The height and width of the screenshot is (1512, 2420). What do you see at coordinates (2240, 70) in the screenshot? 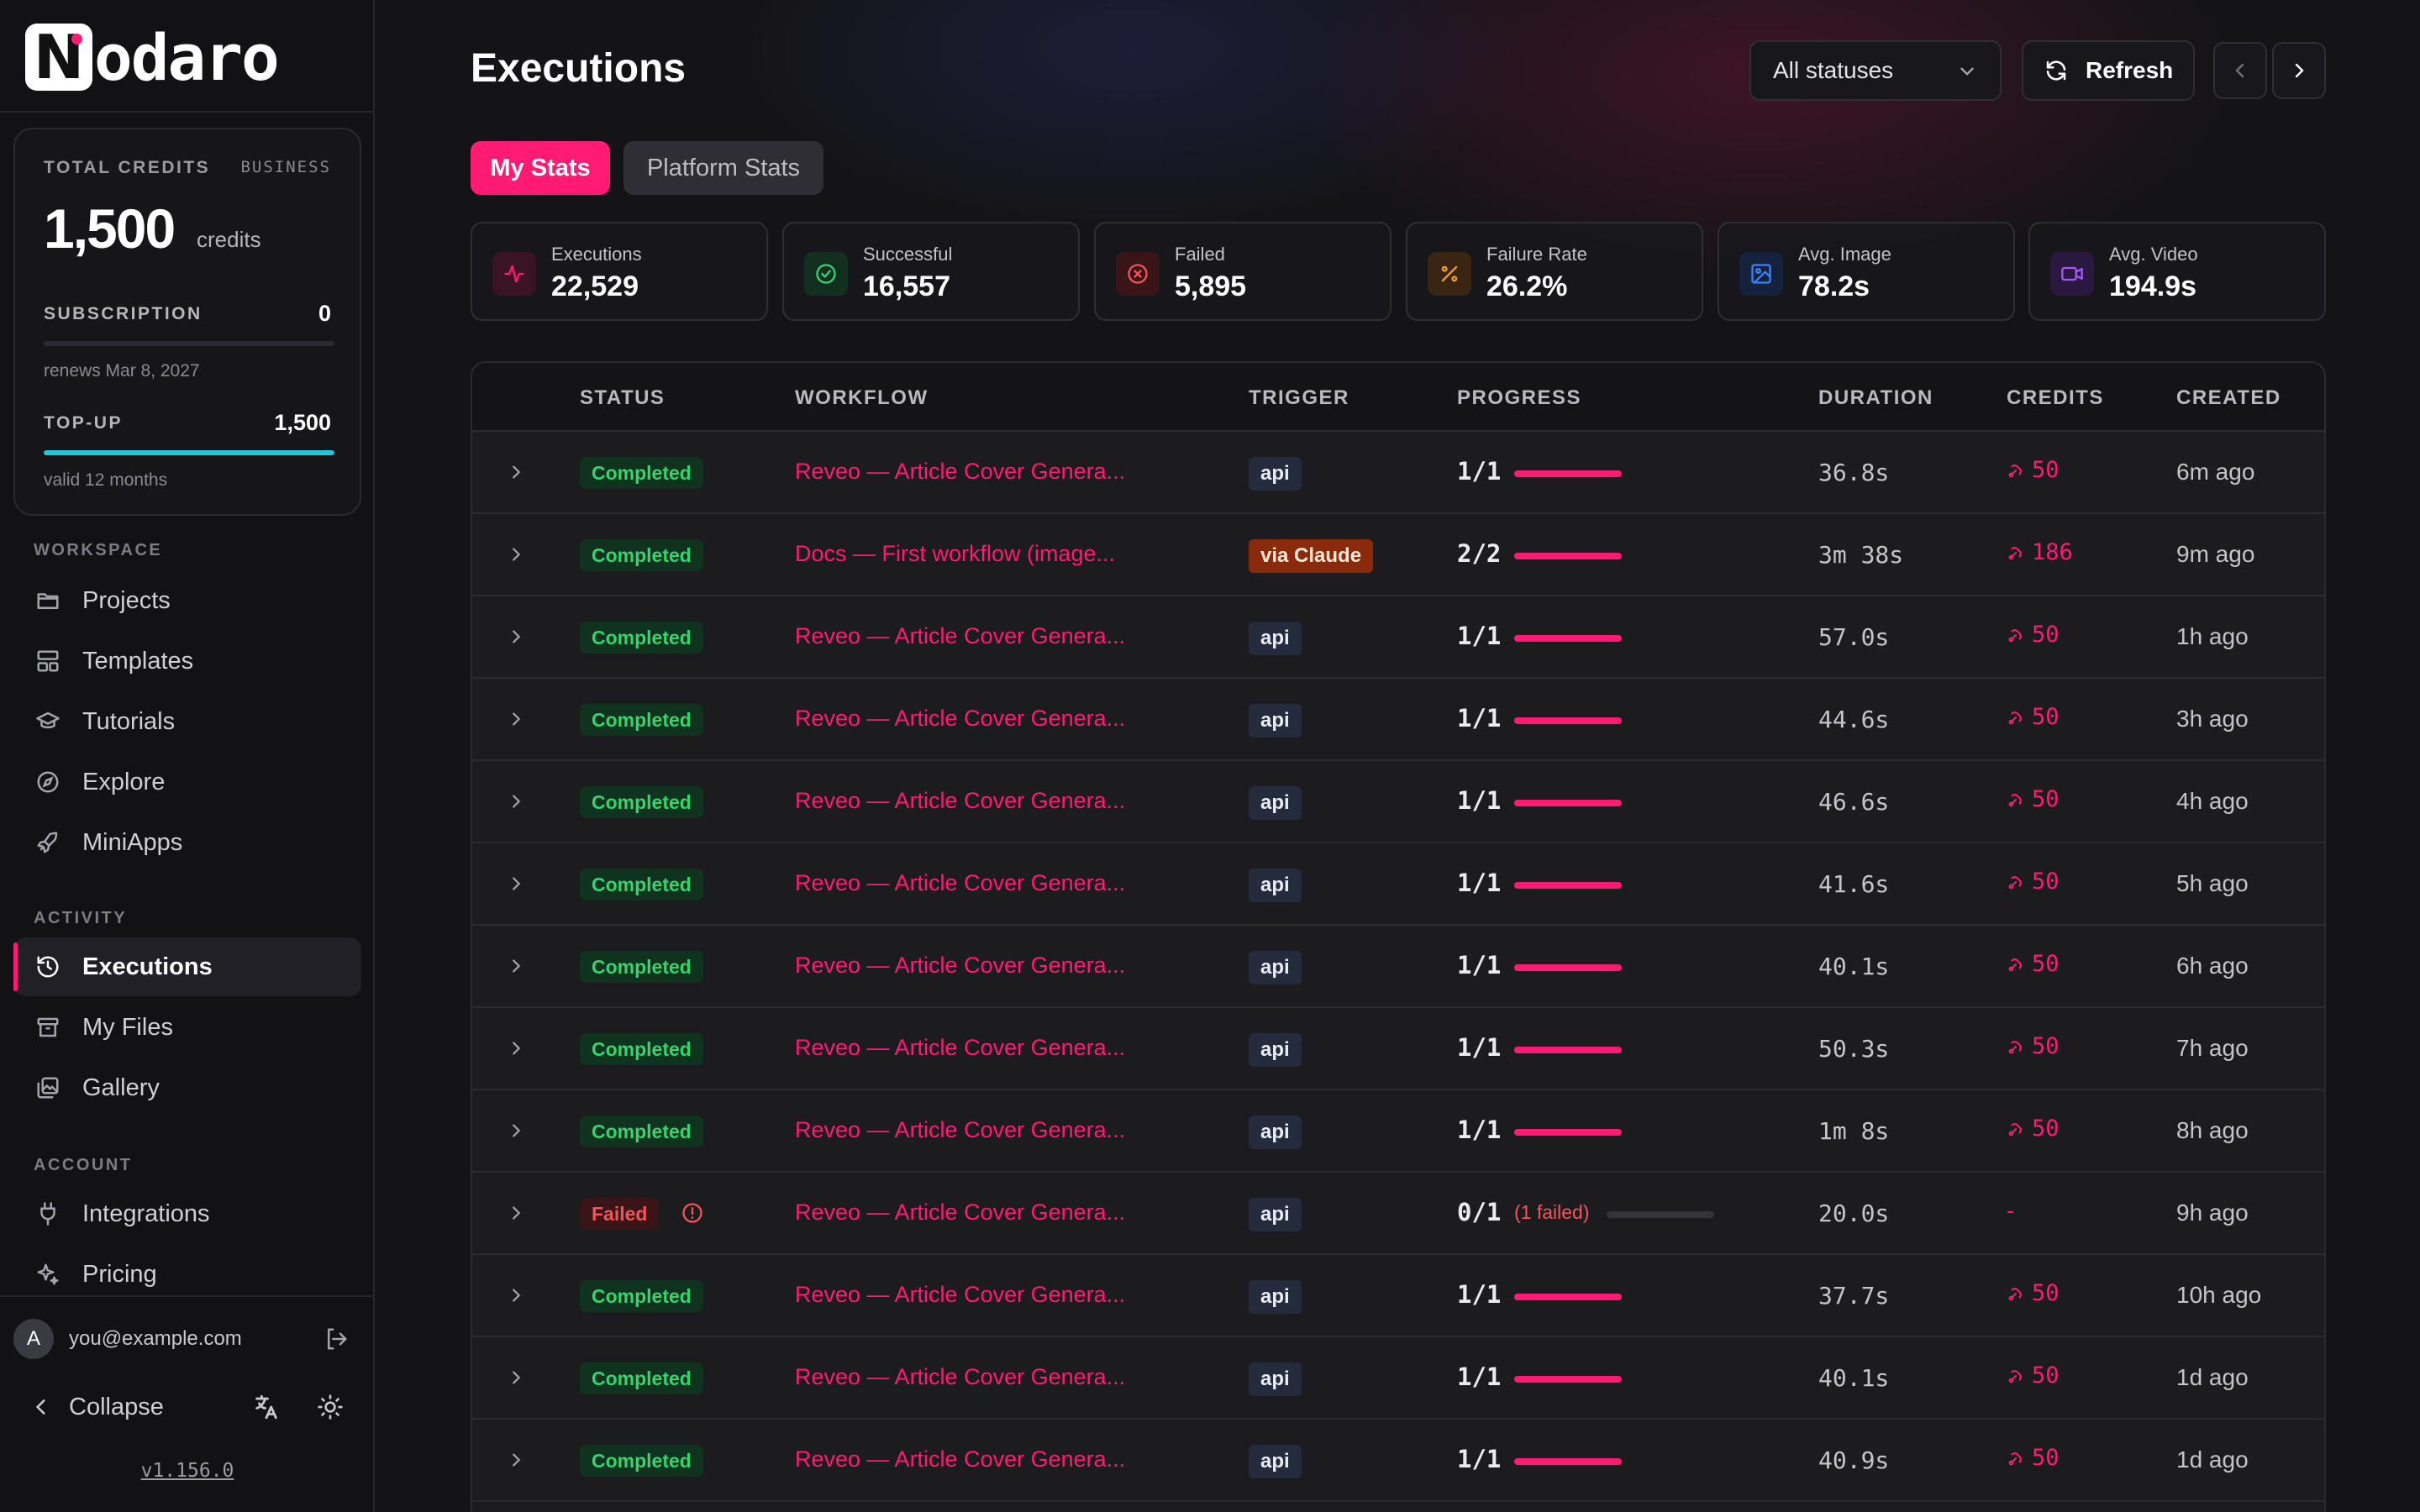
I see `prev-page-button` at bounding box center [2240, 70].